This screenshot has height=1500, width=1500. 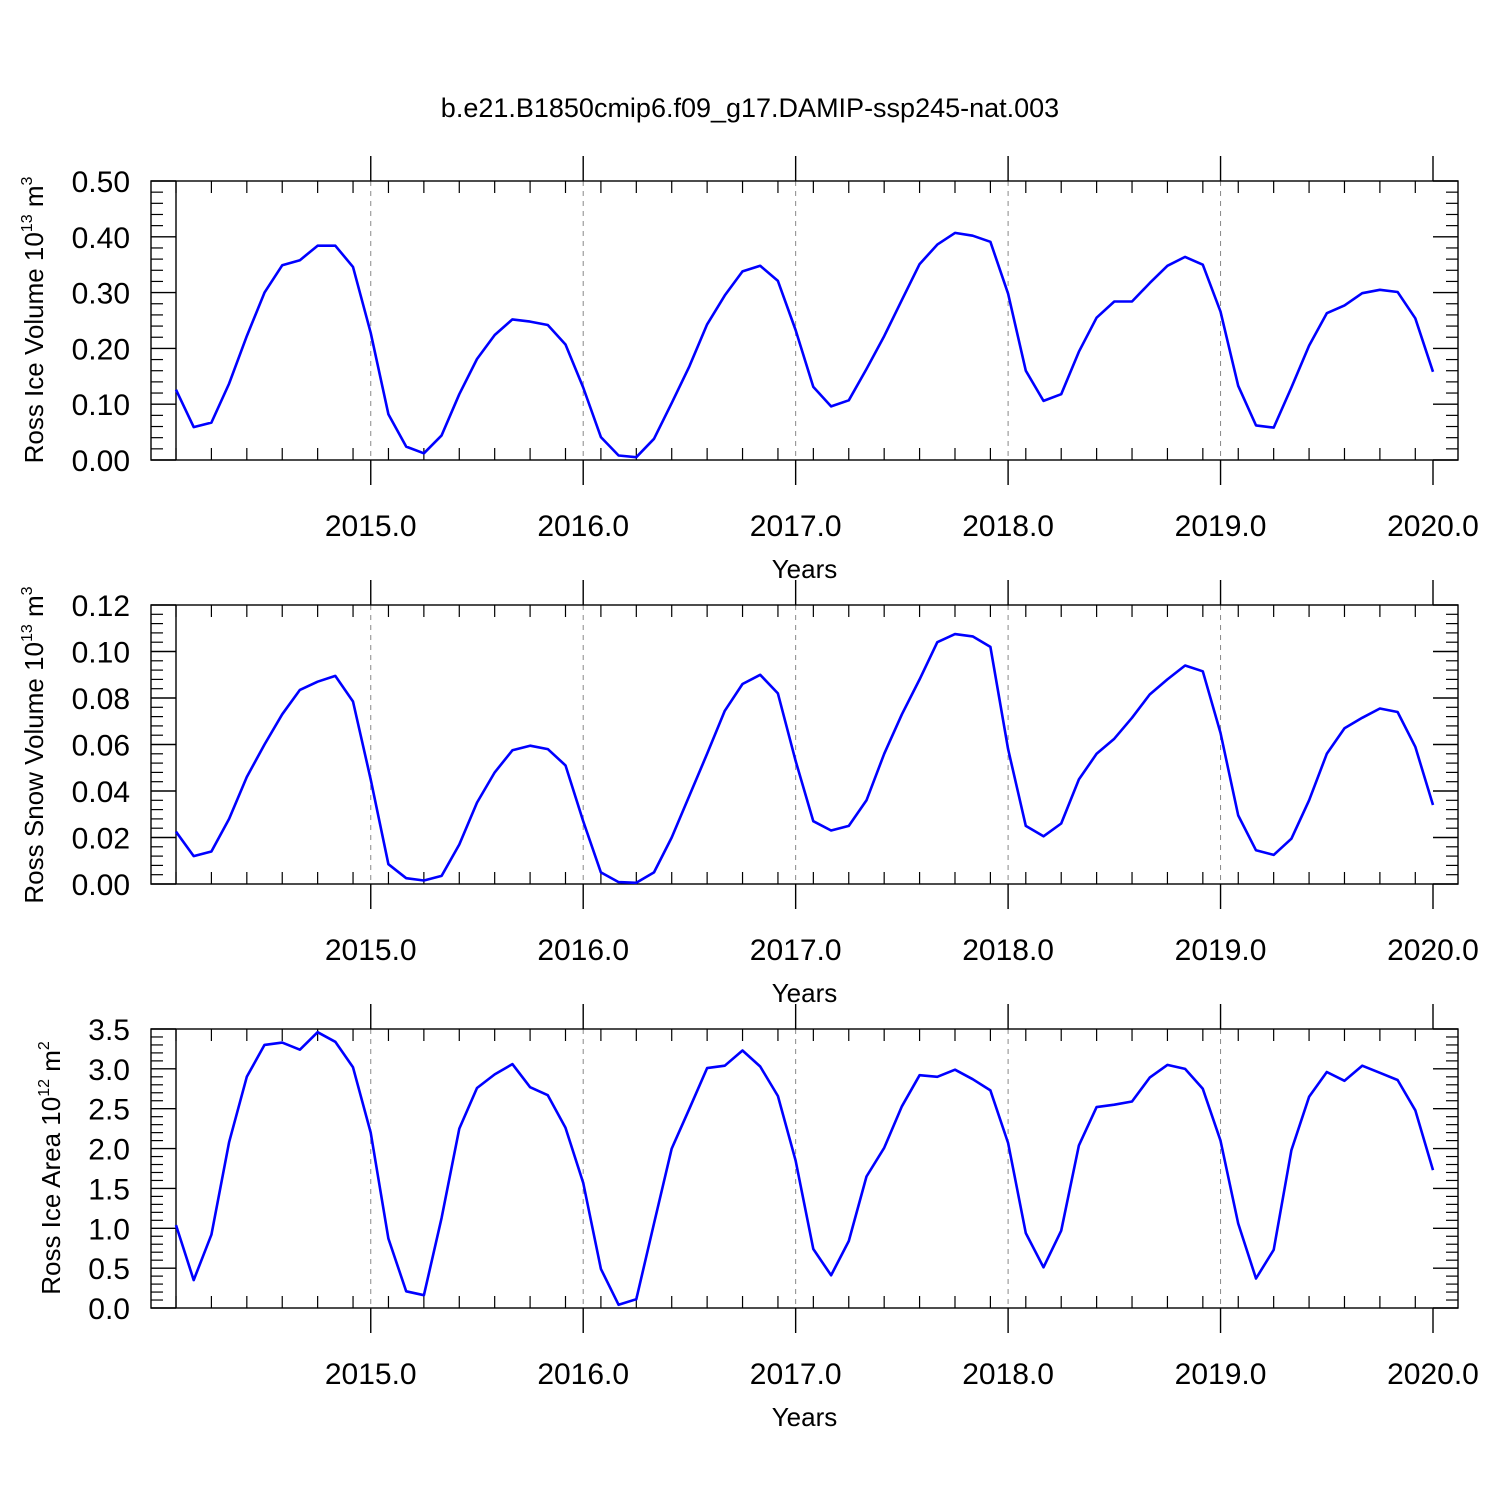 I want to click on y-tick-label: 0.02, so click(x=101, y=839).